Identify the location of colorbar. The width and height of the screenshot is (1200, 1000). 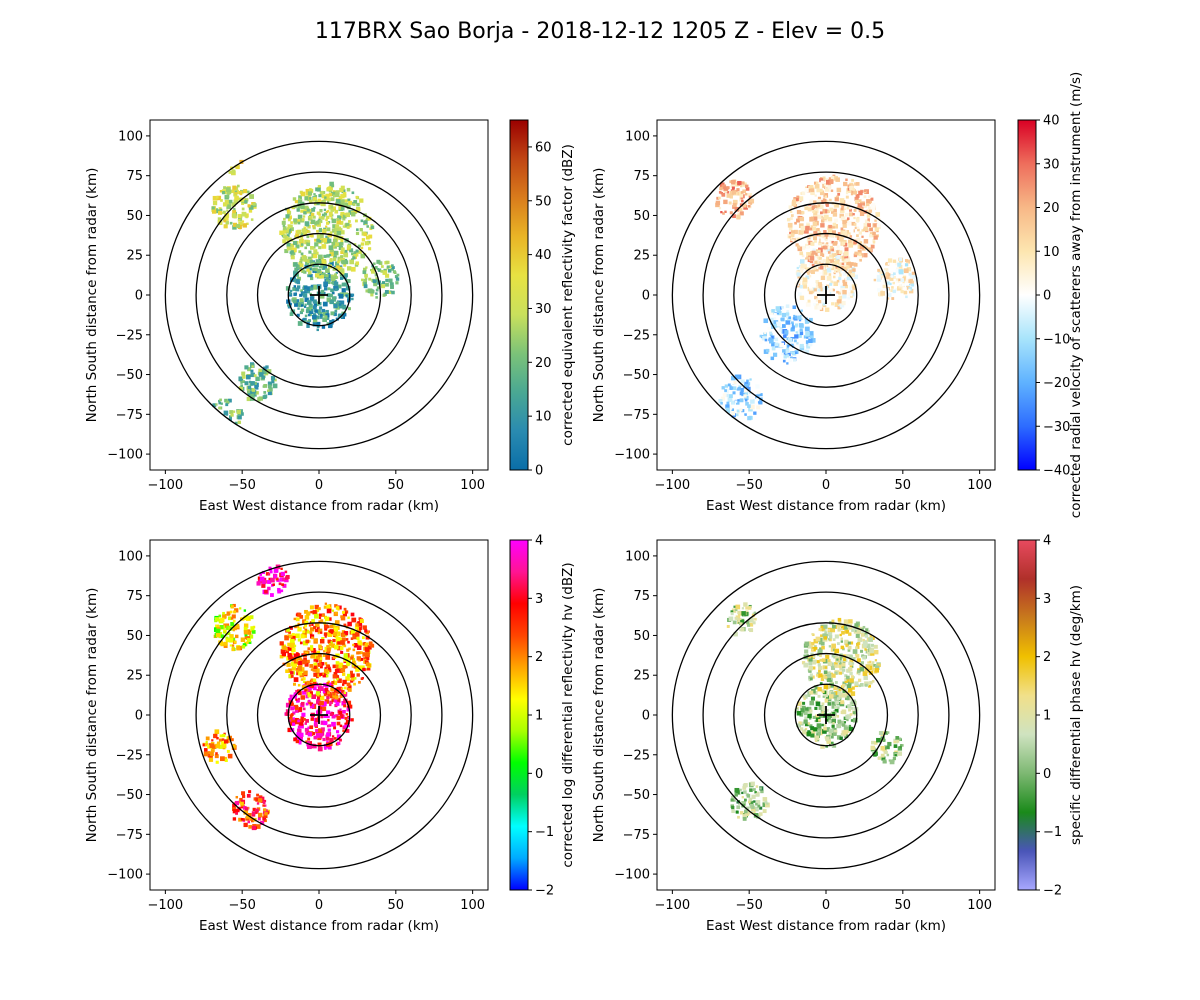
(519, 715).